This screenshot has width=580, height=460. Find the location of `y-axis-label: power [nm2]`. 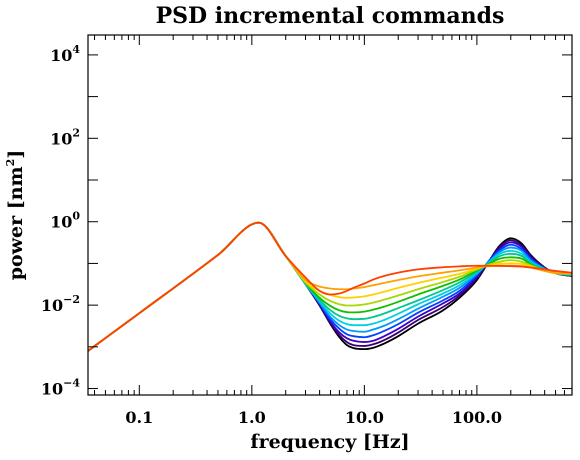

y-axis-label: power [nm2] is located at coordinates (15, 215).